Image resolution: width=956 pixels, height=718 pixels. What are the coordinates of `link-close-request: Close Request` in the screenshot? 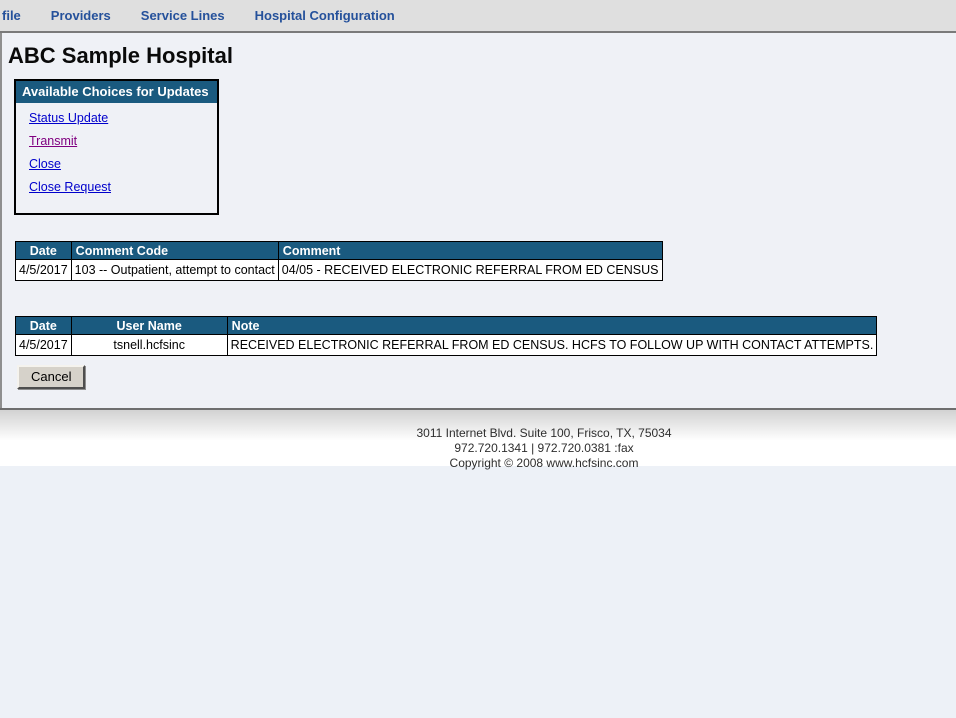 It's located at (70, 187).